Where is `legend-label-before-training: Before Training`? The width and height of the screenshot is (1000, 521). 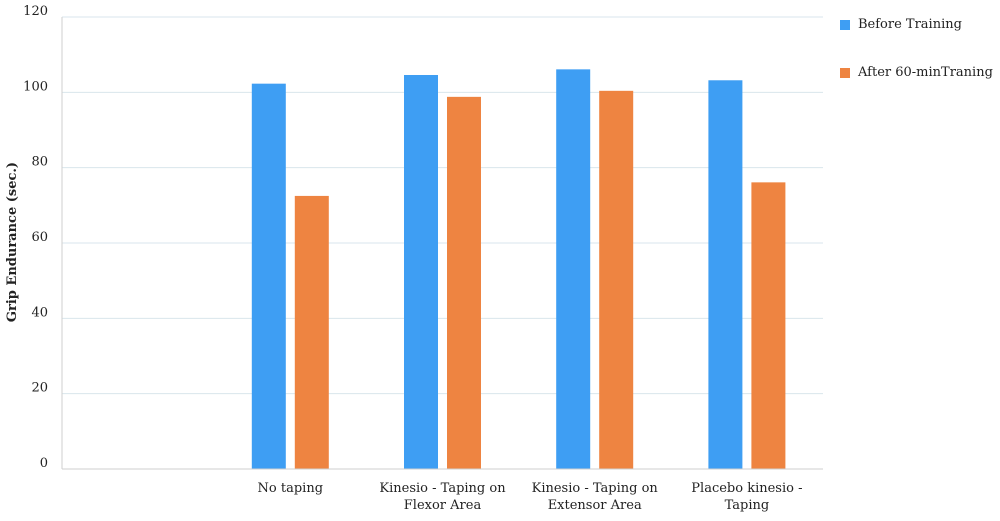
legend-label-before-training: Before Training is located at coordinates (910, 24).